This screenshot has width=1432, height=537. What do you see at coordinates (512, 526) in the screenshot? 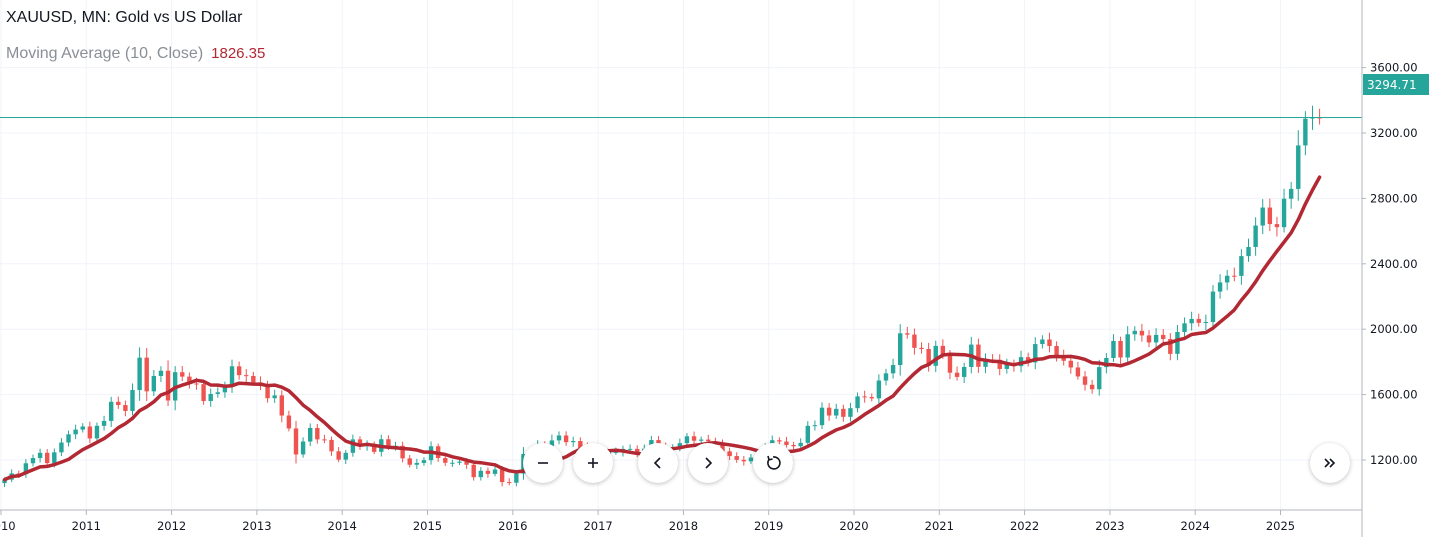
I see `x-tick-label: 2016` at bounding box center [512, 526].